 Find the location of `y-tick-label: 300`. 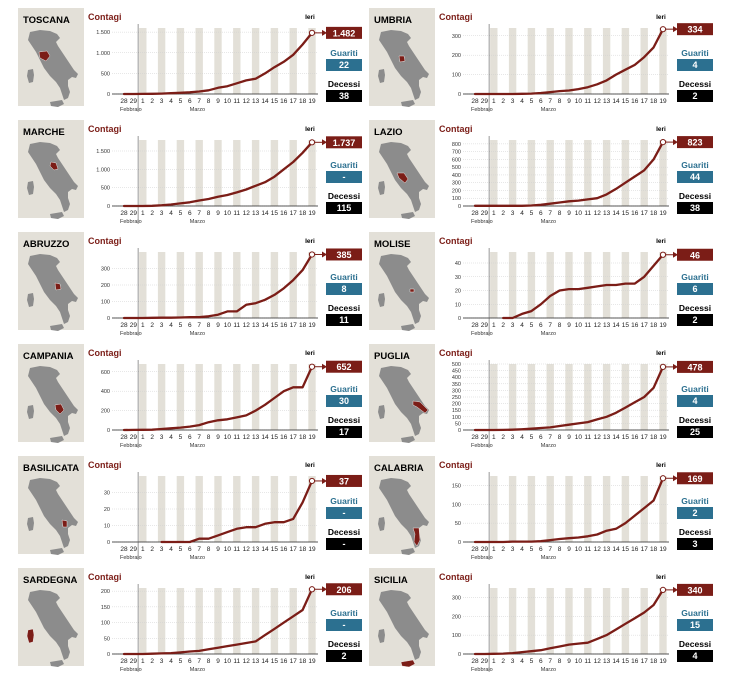

y-tick-label: 300 is located at coordinates (456, 37).